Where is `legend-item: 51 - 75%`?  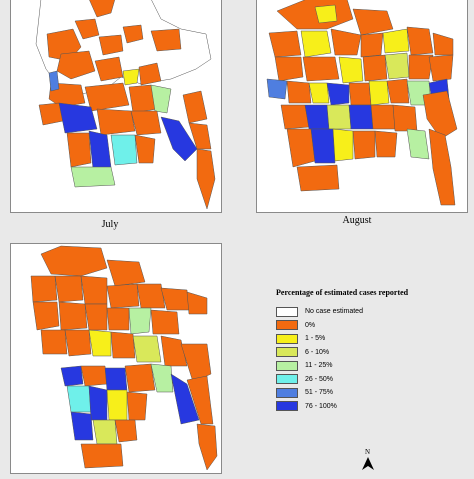 legend-item: 51 - 75% is located at coordinates (371, 393).